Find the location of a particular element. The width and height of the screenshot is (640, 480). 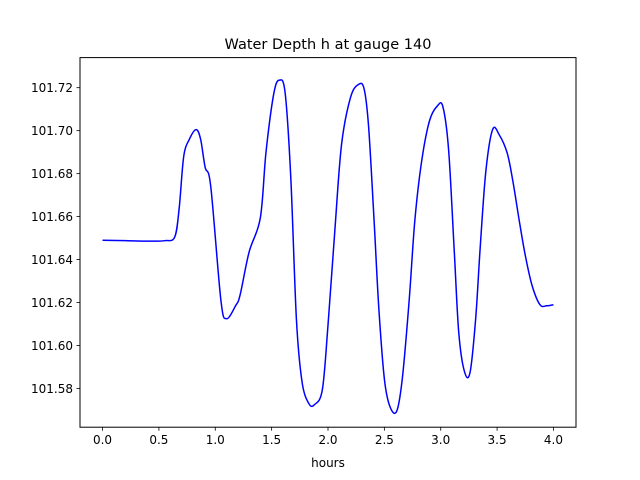

x-tick-label: 3.0 is located at coordinates (440, 440).